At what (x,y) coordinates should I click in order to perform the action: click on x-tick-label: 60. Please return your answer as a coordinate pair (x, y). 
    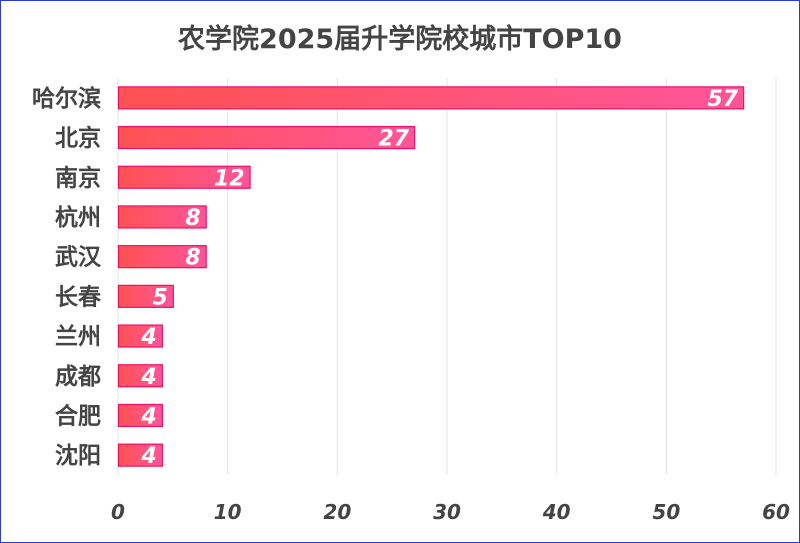
    Looking at the image, I should click on (776, 512).